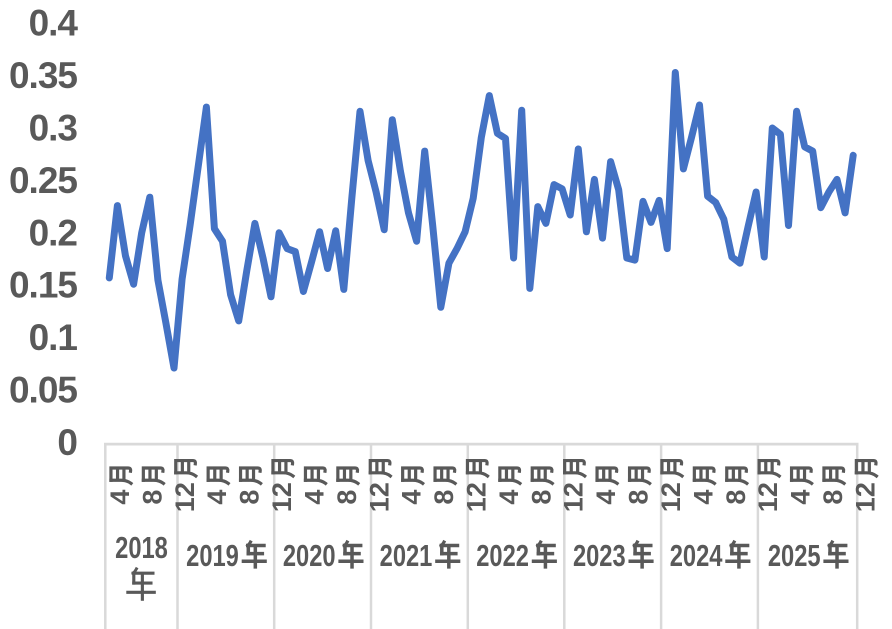 This screenshot has width=892, height=629. What do you see at coordinates (43, 180) in the screenshot?
I see `svg-text: 0.25` at bounding box center [43, 180].